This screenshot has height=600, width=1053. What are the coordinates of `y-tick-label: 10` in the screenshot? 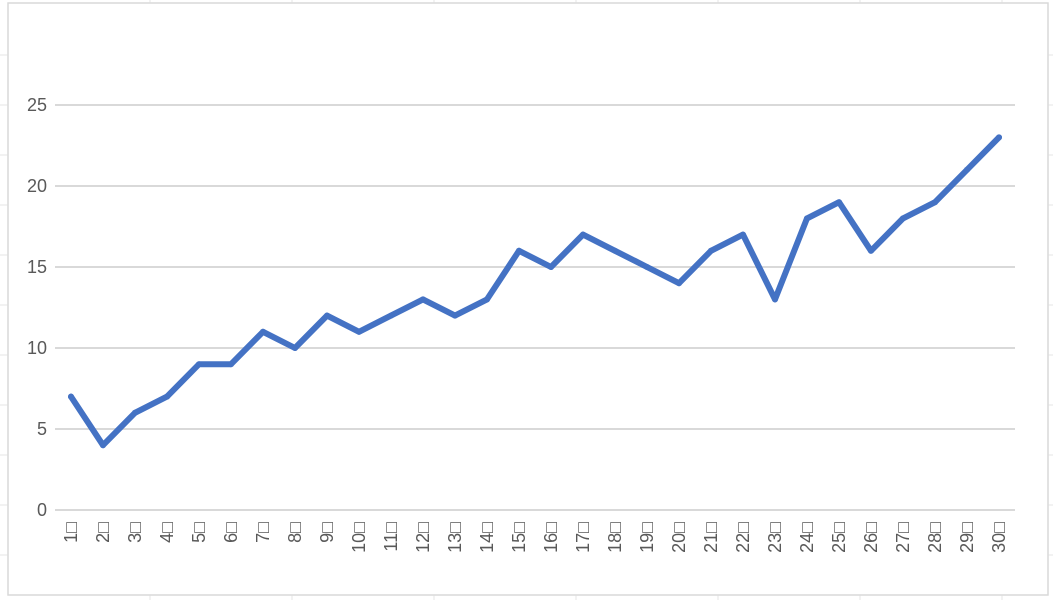 It's located at (37, 348).